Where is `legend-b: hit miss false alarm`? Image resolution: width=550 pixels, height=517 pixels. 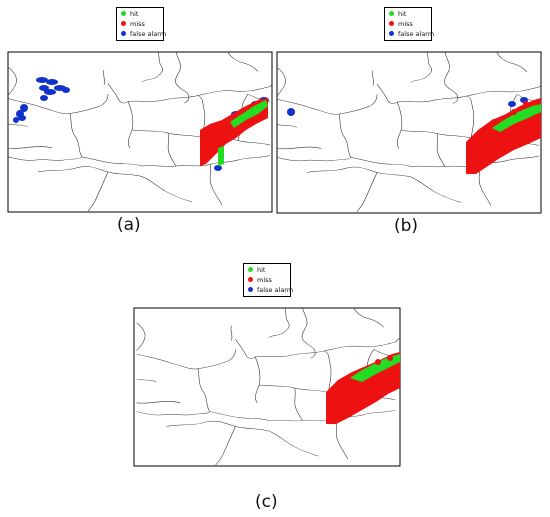
legend-b: hit miss false alarm is located at coordinates (409, 24).